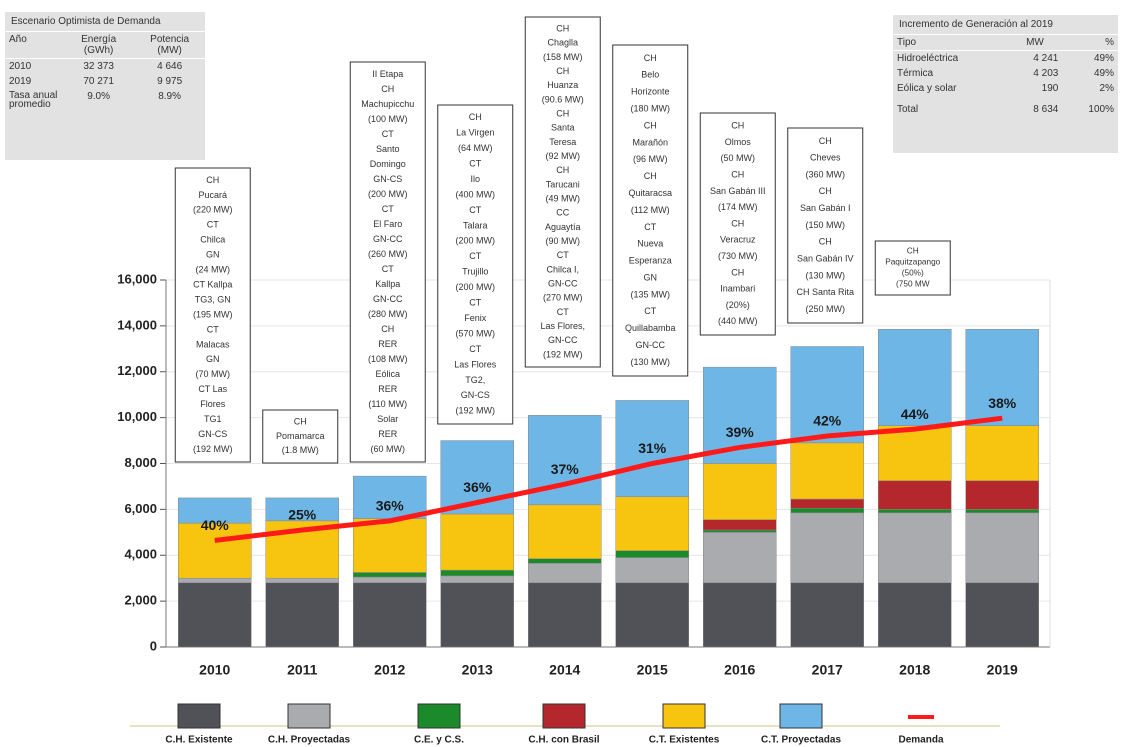 The height and width of the screenshot is (747, 1121). Describe the element at coordinates (738, 321) in the screenshot. I see `annotation-text: (440 MW)` at that location.